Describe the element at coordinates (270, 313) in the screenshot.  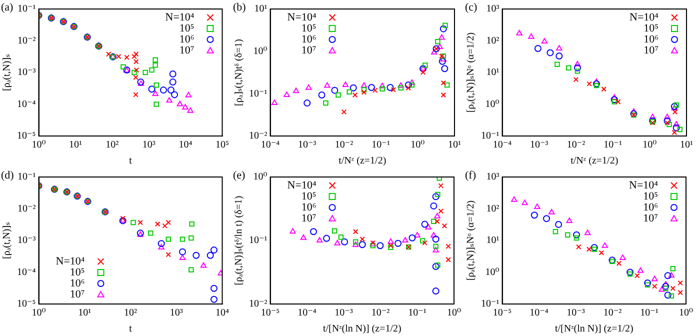
I see `x-tick-label: 10⁻⁵` at that location.